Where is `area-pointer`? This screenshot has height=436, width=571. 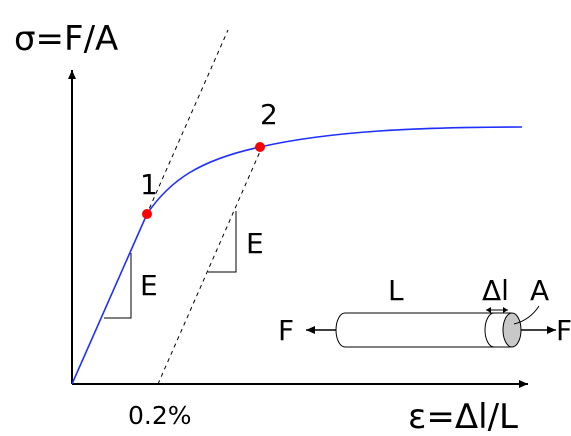
area-pointer is located at coordinates (526, 315).